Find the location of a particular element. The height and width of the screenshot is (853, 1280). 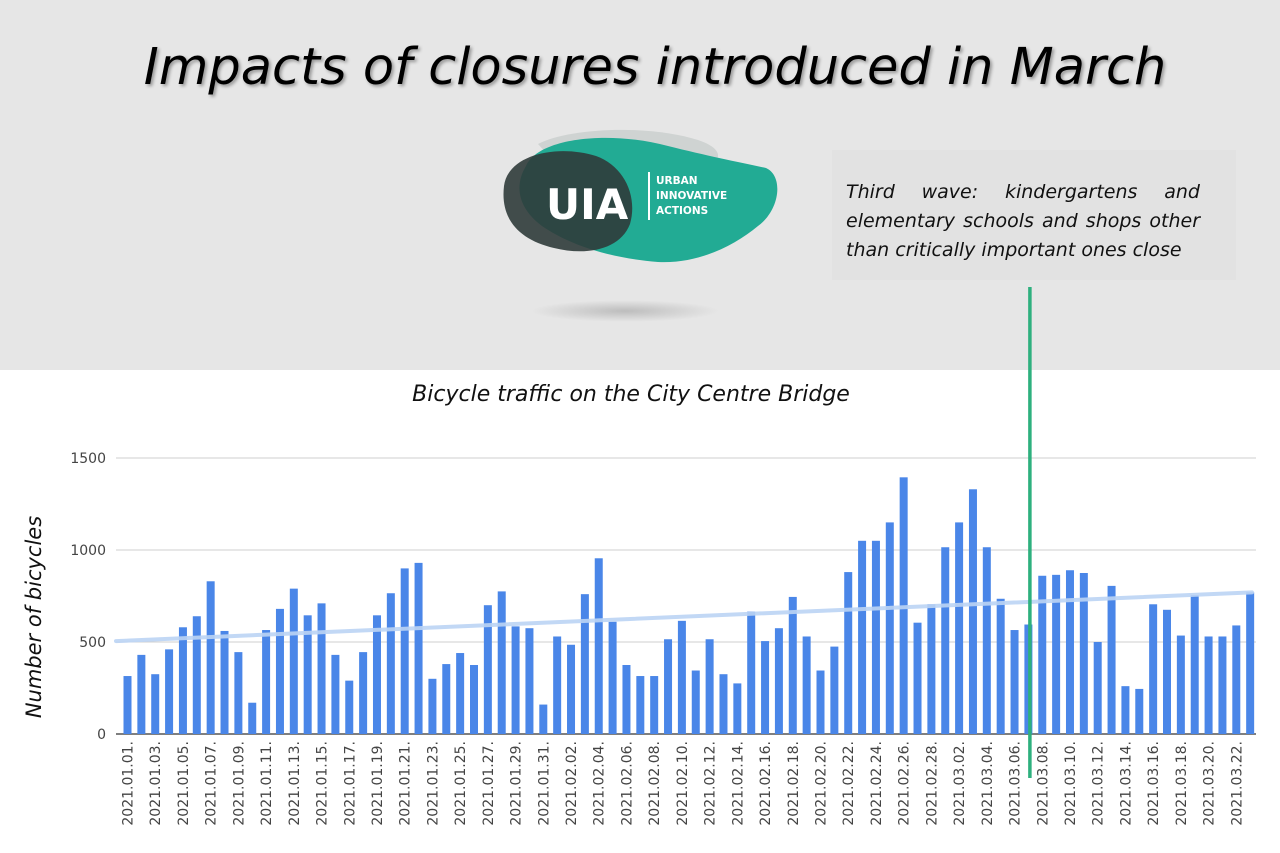

x-tick-label: 2021.02.18. is located at coordinates (794, 783).